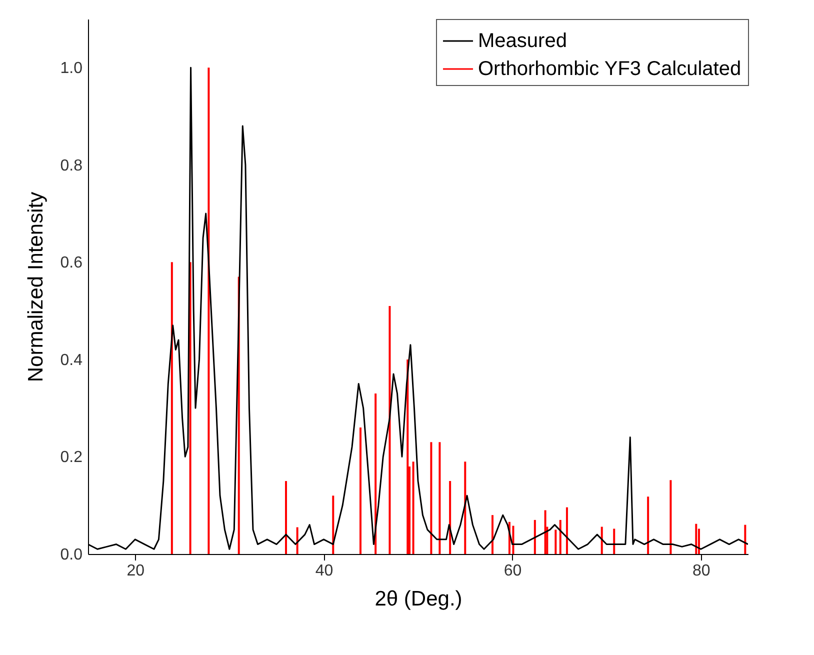 Image resolution: width=814 pixels, height=655 pixels. What do you see at coordinates (71, 360) in the screenshot?
I see `y-tick-label: 0.4` at bounding box center [71, 360].